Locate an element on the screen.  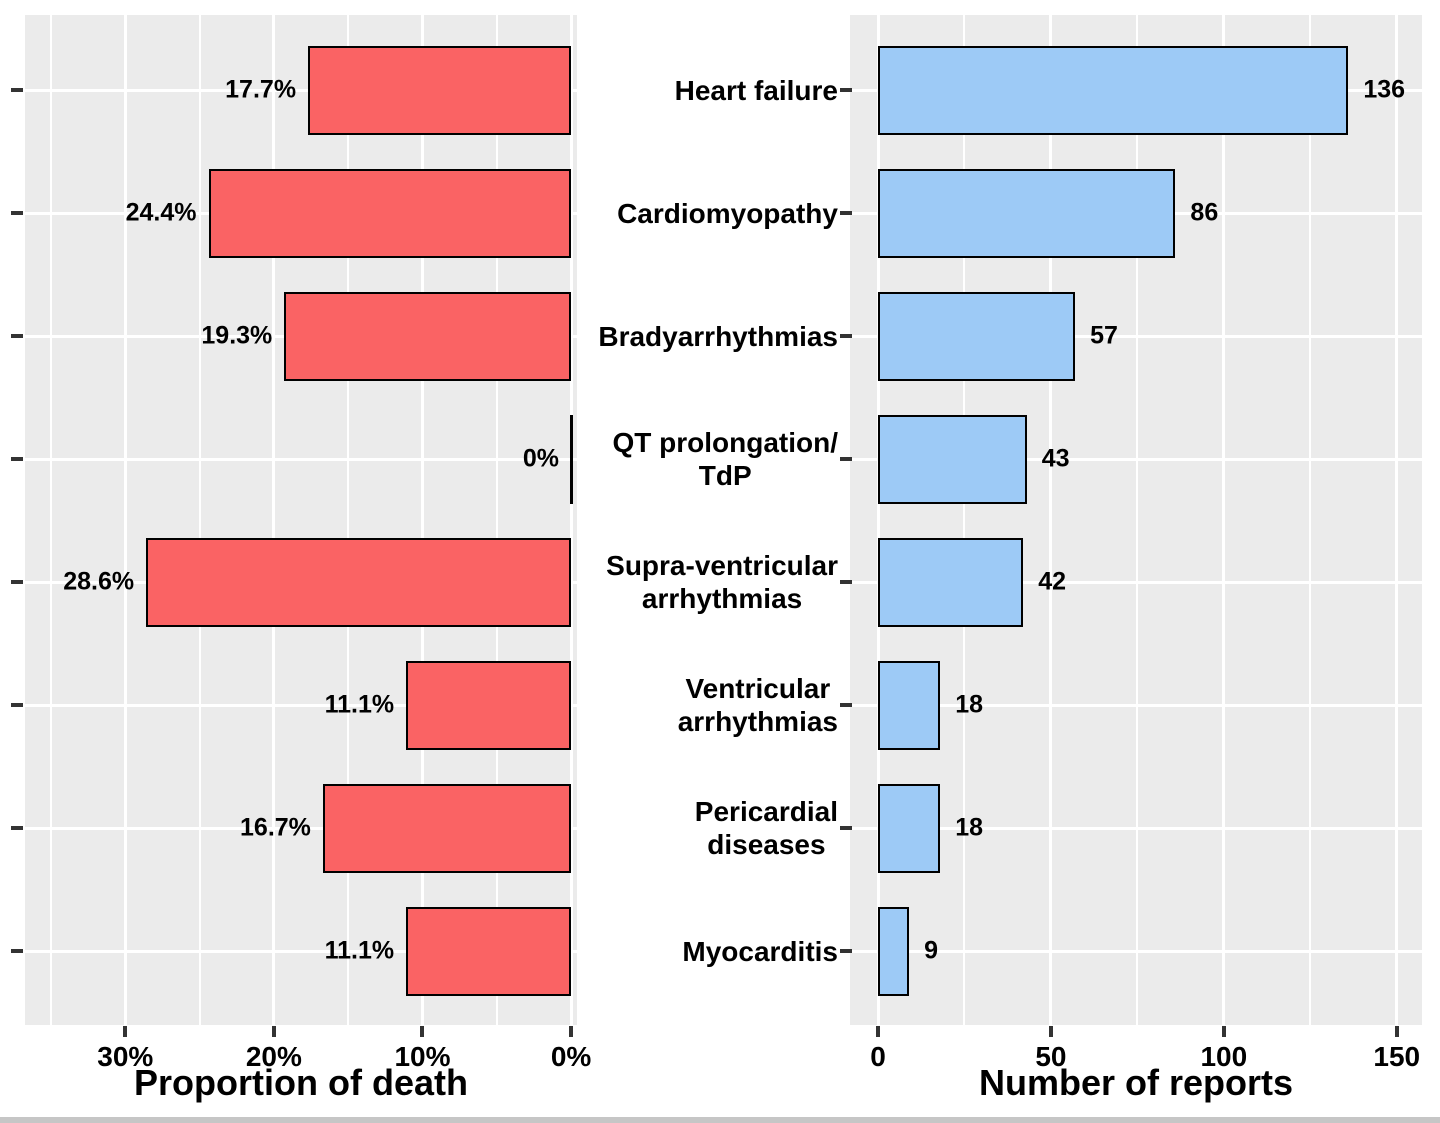
value-label-supra-ventricular-arrhythmias: 42 is located at coordinates (1052, 581).